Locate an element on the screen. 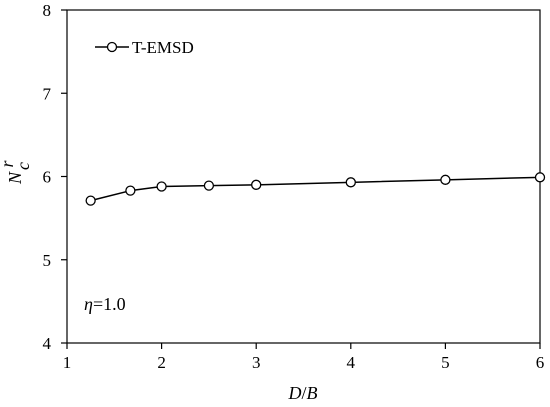  y-axis: 4 5 6 7 8 is located at coordinates (55, 177).